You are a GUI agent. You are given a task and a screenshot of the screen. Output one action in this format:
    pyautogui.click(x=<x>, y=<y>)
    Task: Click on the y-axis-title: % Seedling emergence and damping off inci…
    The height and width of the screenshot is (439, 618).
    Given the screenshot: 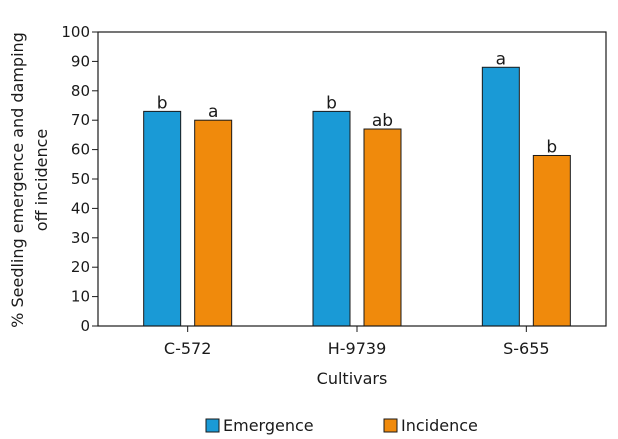 What is the action you would take?
    pyautogui.click(x=29, y=180)
    